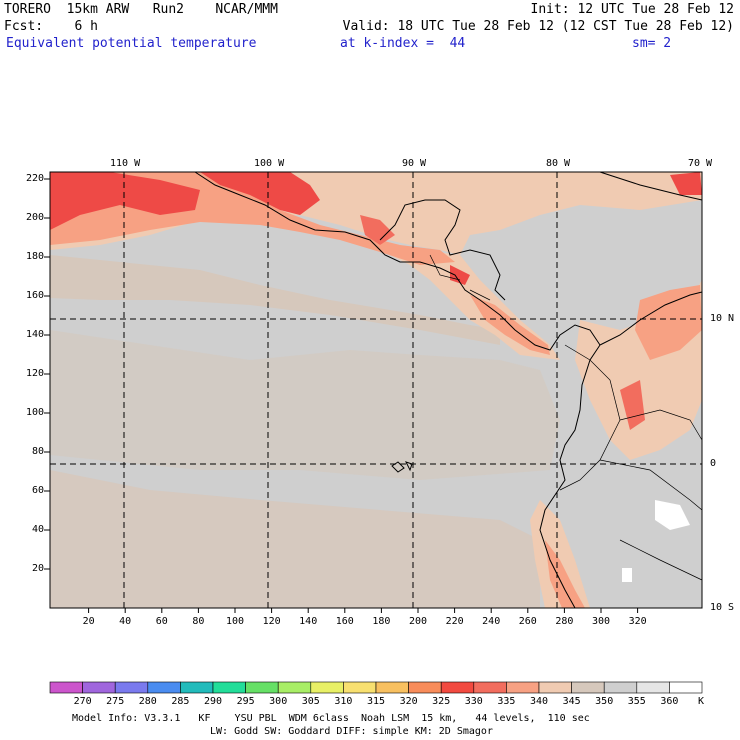  What do you see at coordinates (686, 183) in the screenshot?
I see `red-caribbean` at bounding box center [686, 183].